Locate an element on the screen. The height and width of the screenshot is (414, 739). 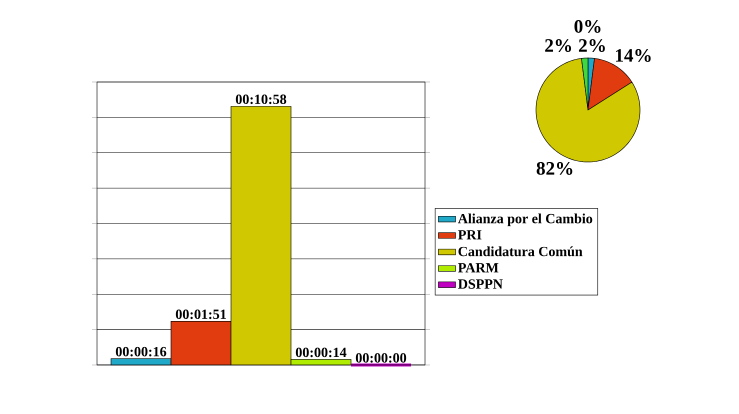
legend-label: Alianza por el Cambio is located at coordinates (525, 219).